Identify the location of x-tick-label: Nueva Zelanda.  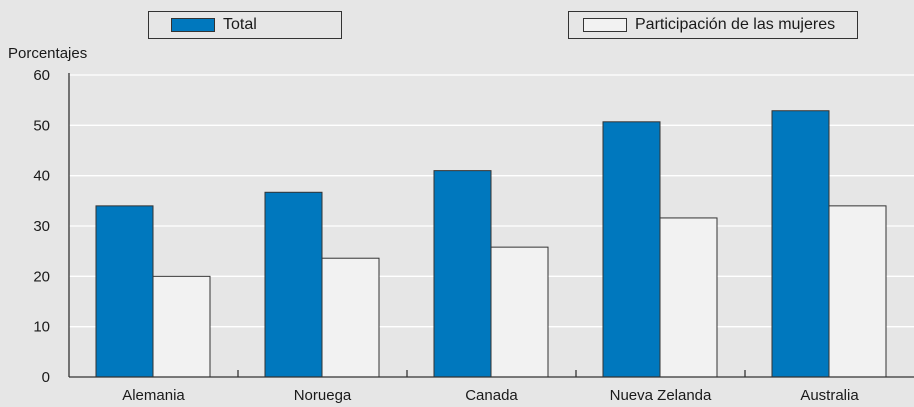
(661, 395).